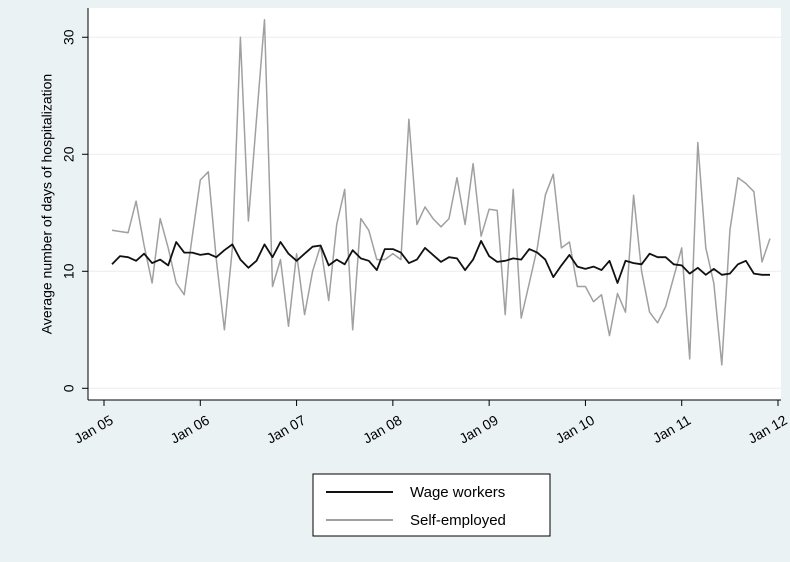 The height and width of the screenshot is (562, 790). What do you see at coordinates (767, 429) in the screenshot?
I see `x-tick-label: Jan 12` at bounding box center [767, 429].